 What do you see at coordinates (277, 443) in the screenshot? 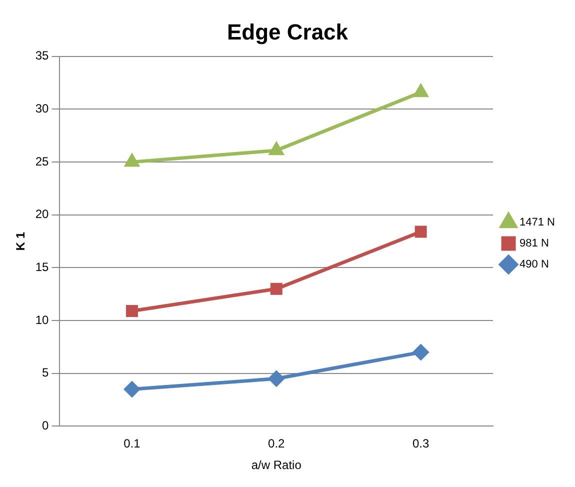
I see `x-tick-label: 0.2` at bounding box center [277, 443].